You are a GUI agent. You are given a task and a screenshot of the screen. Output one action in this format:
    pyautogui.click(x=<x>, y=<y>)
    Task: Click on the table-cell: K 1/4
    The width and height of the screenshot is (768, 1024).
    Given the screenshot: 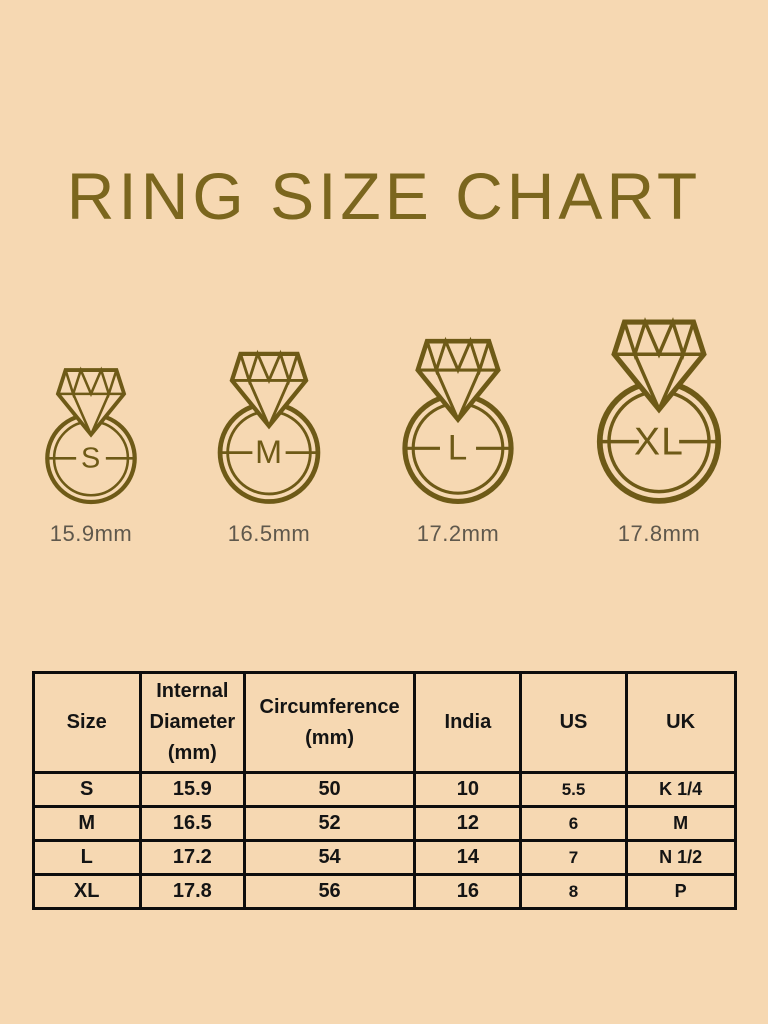 What is the action you would take?
    pyautogui.click(x=680, y=789)
    